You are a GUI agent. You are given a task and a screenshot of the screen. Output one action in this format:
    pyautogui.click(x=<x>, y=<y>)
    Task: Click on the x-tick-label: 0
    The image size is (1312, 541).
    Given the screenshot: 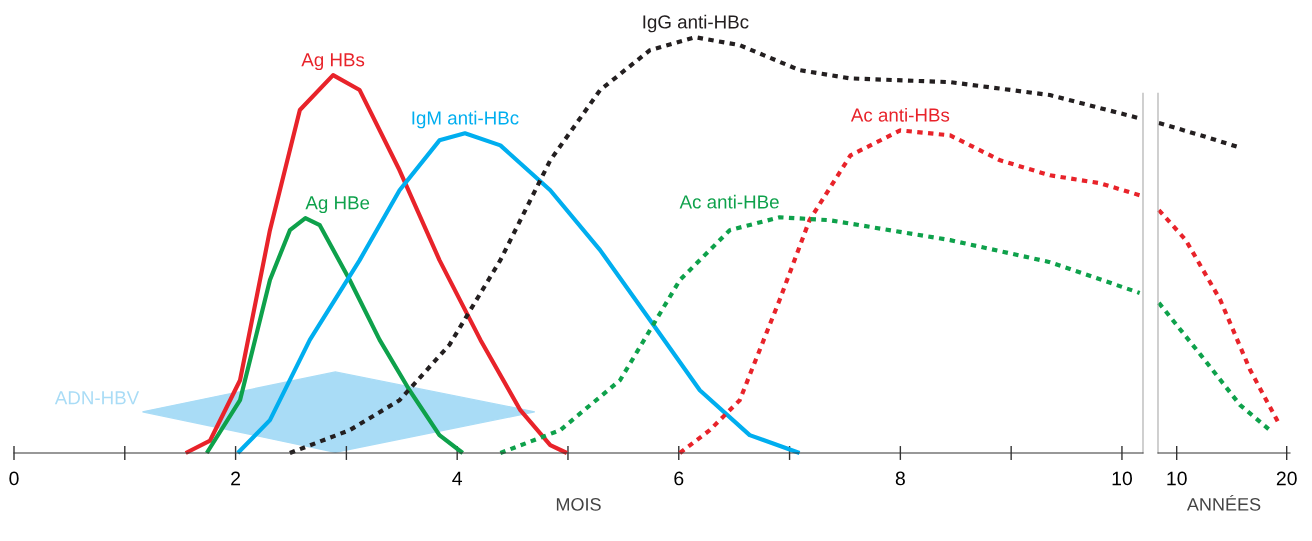 What is the action you would take?
    pyautogui.click(x=14, y=478)
    